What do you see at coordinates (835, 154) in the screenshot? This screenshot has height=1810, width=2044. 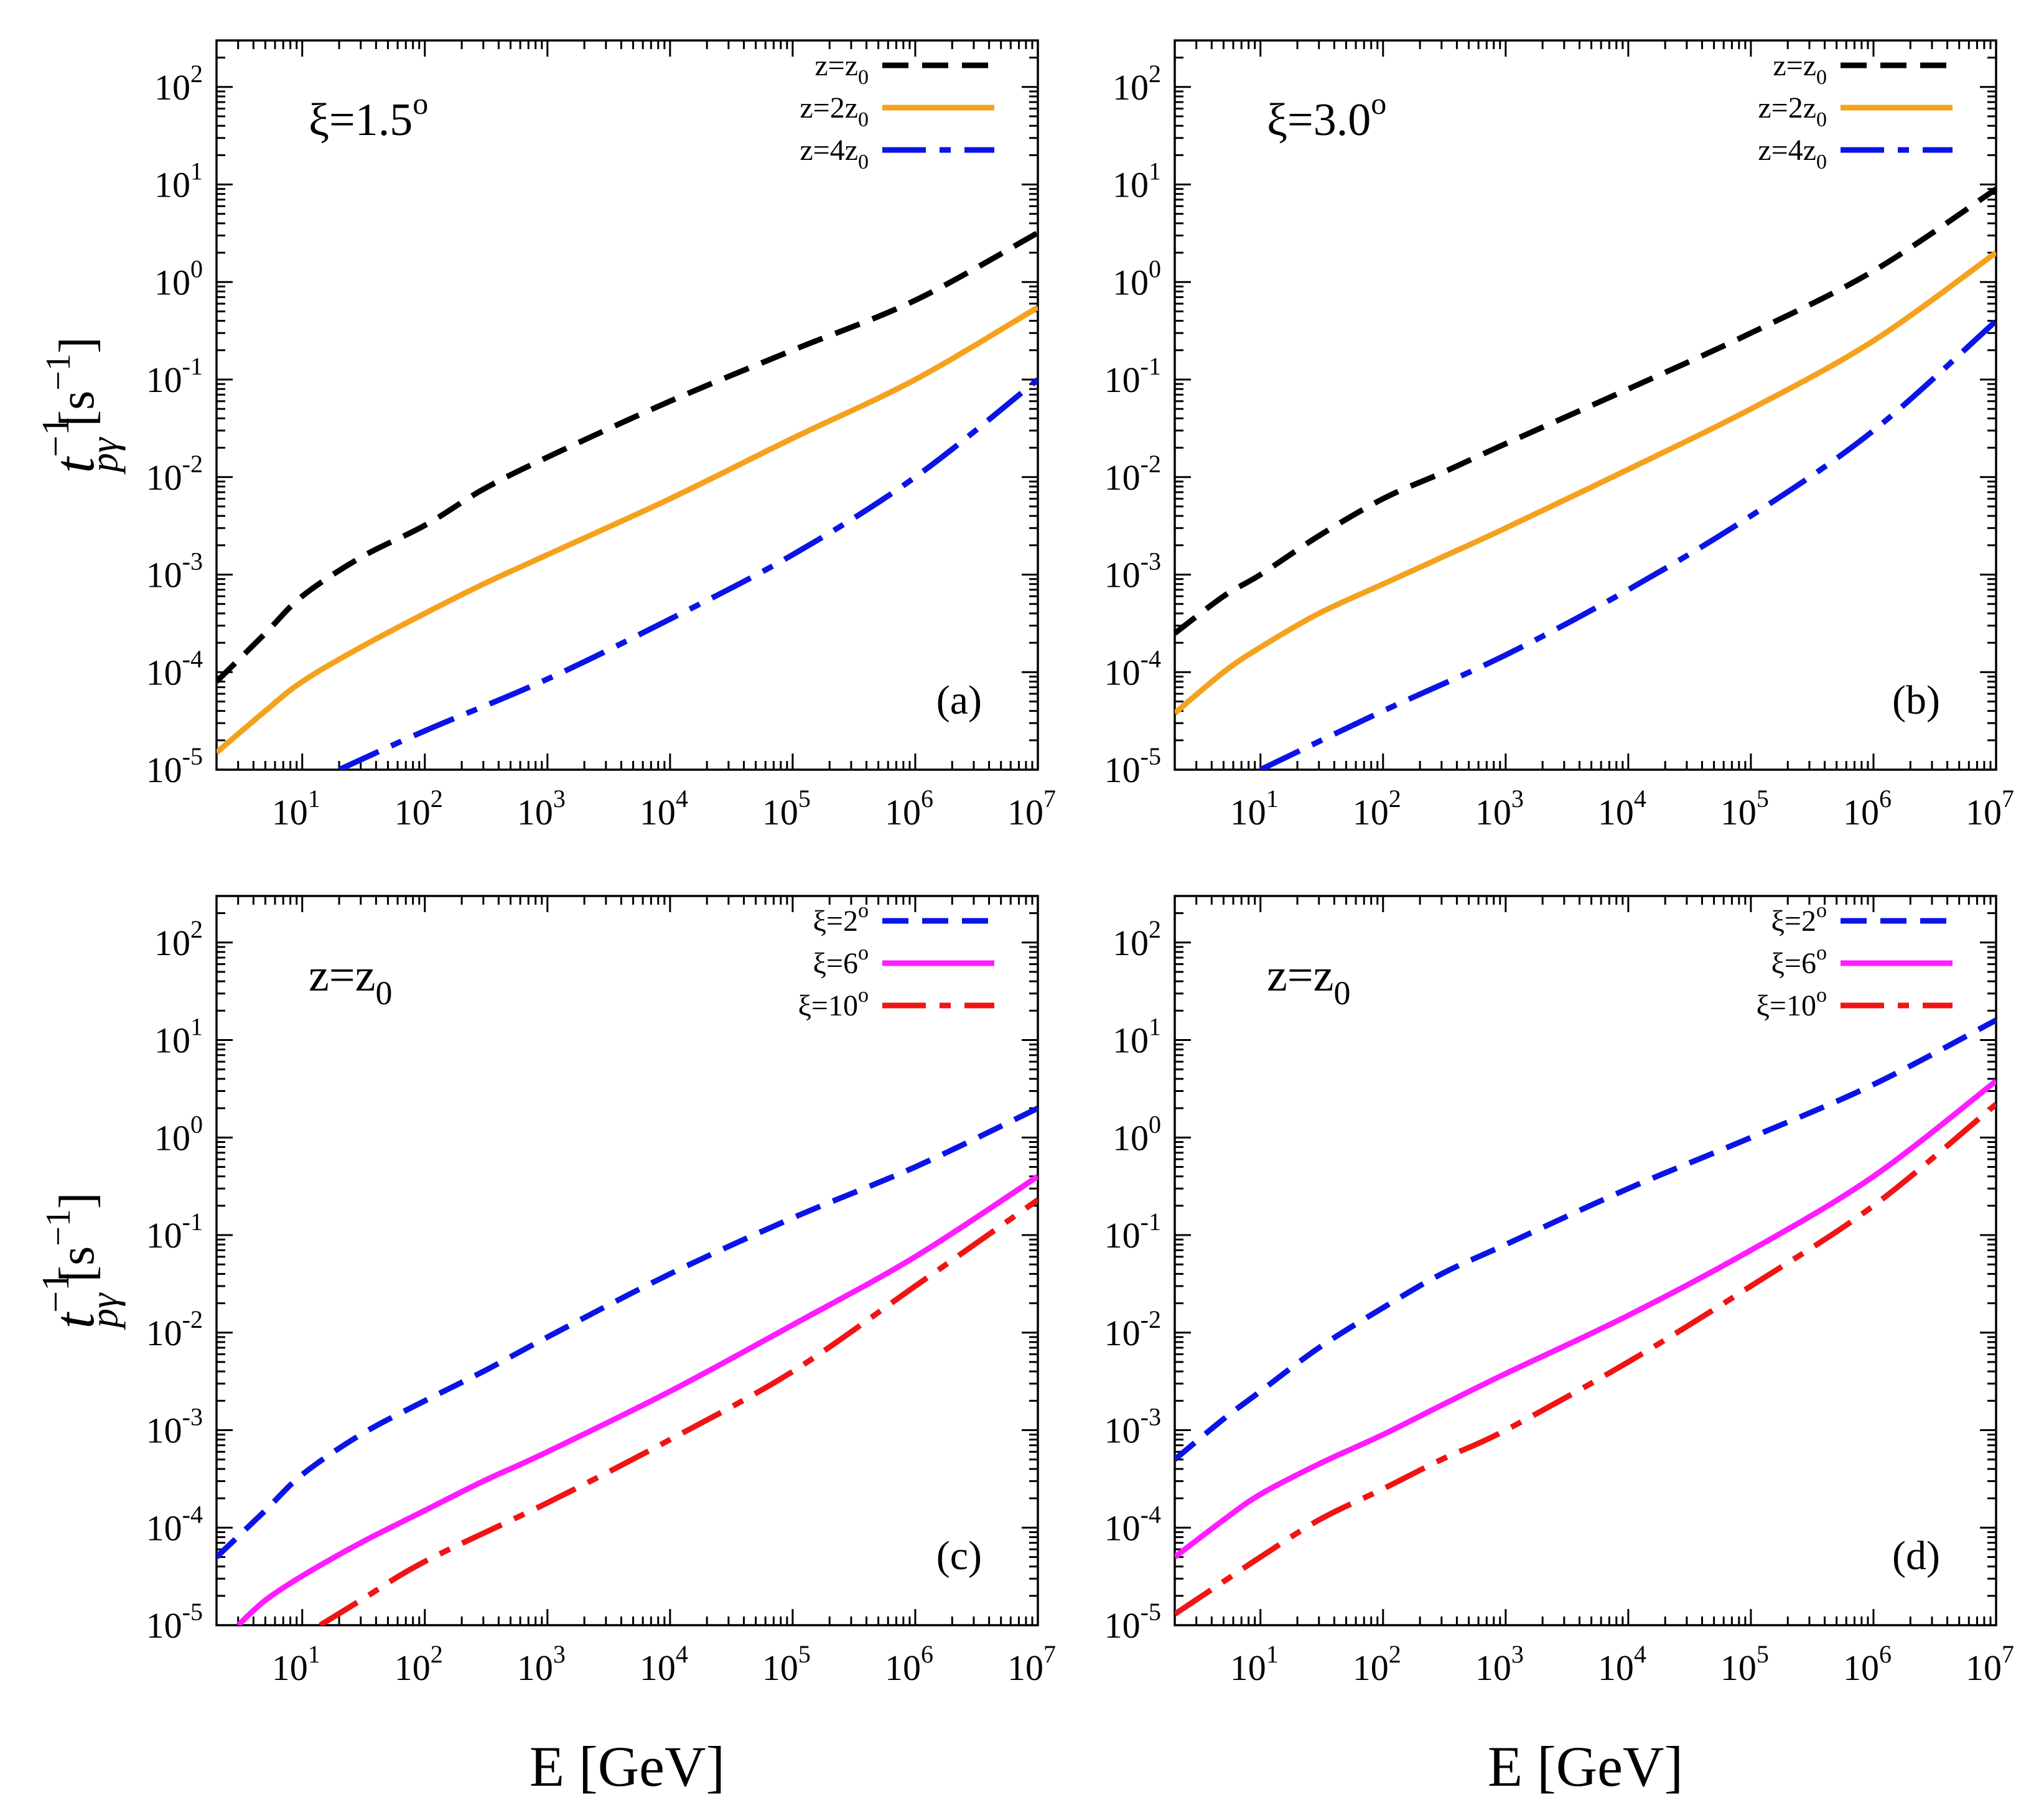 I see `legend-label: z=4z0` at bounding box center [835, 154].